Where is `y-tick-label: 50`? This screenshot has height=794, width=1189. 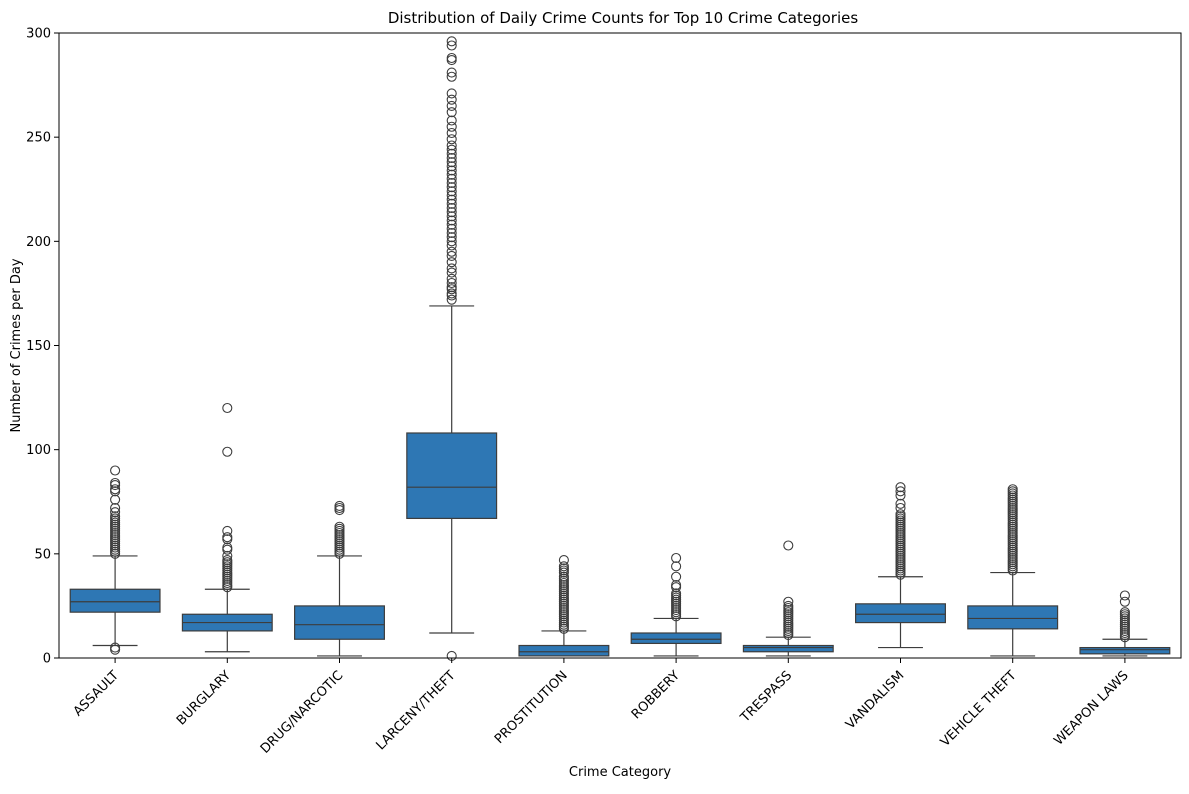 y-tick-label: 50 is located at coordinates (42, 554).